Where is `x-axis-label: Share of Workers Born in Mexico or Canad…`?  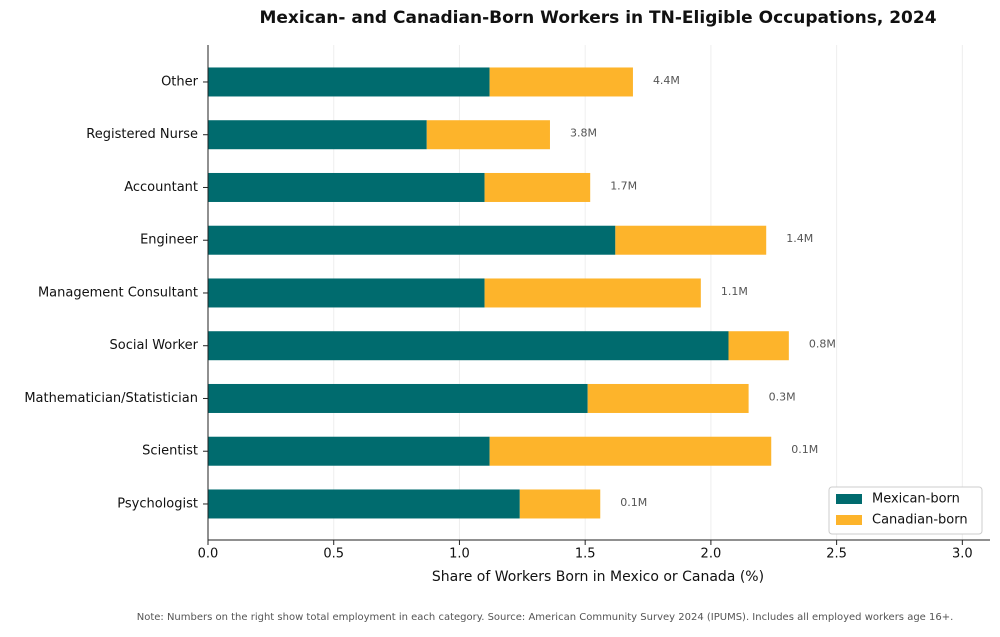 x-axis-label: Share of Workers Born in Mexico or Canad… is located at coordinates (598, 577).